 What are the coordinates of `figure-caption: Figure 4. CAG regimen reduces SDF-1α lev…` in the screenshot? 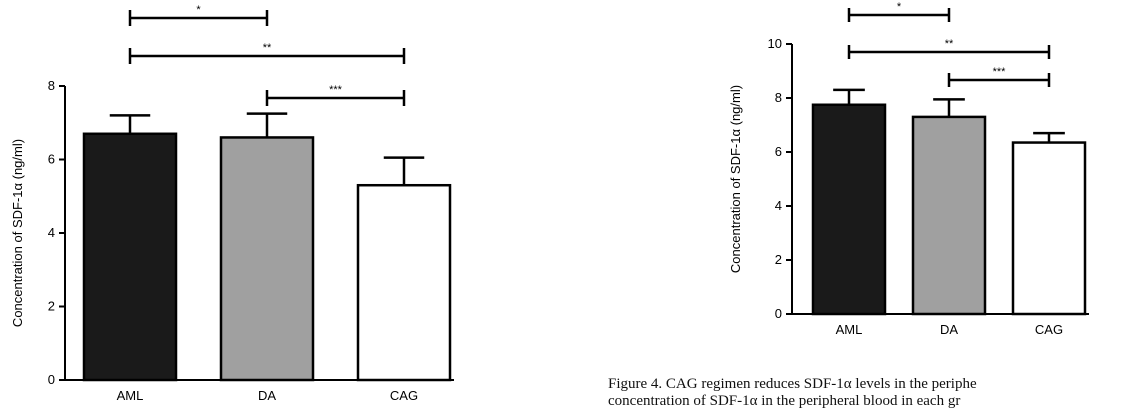 It's located at (877, 393).